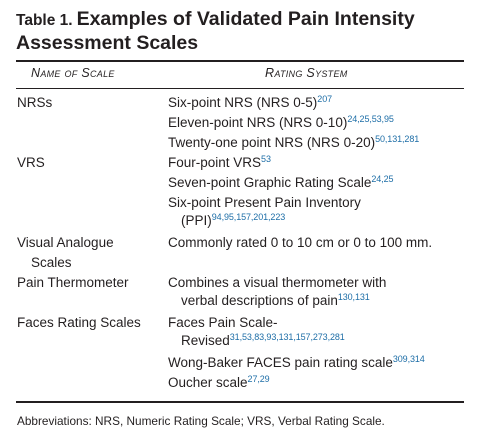 This screenshot has width=500, height=441. Describe the element at coordinates (31, 162) in the screenshot. I see `row-label-vrs: VRS` at that location.